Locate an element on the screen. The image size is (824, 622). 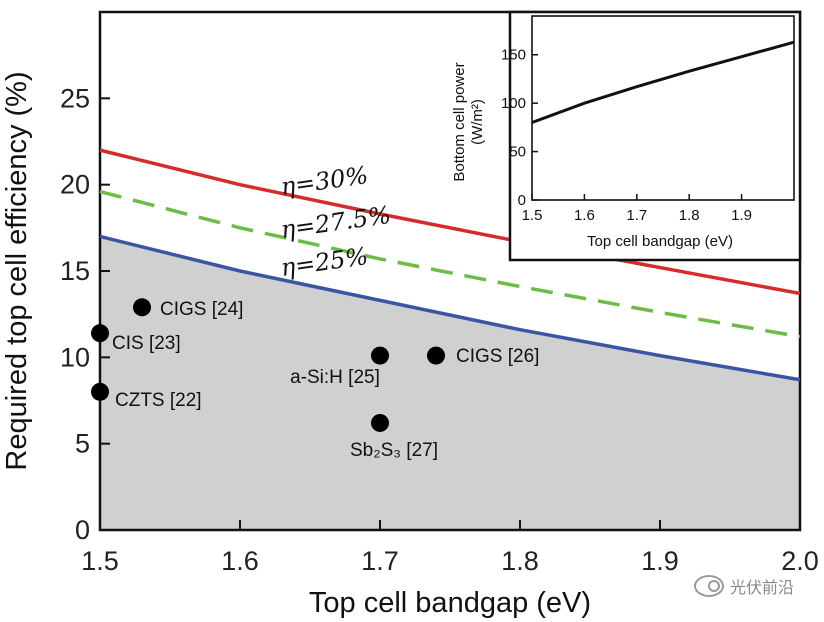
point-label-asih: a-Si:H [25] is located at coordinates (335, 377).